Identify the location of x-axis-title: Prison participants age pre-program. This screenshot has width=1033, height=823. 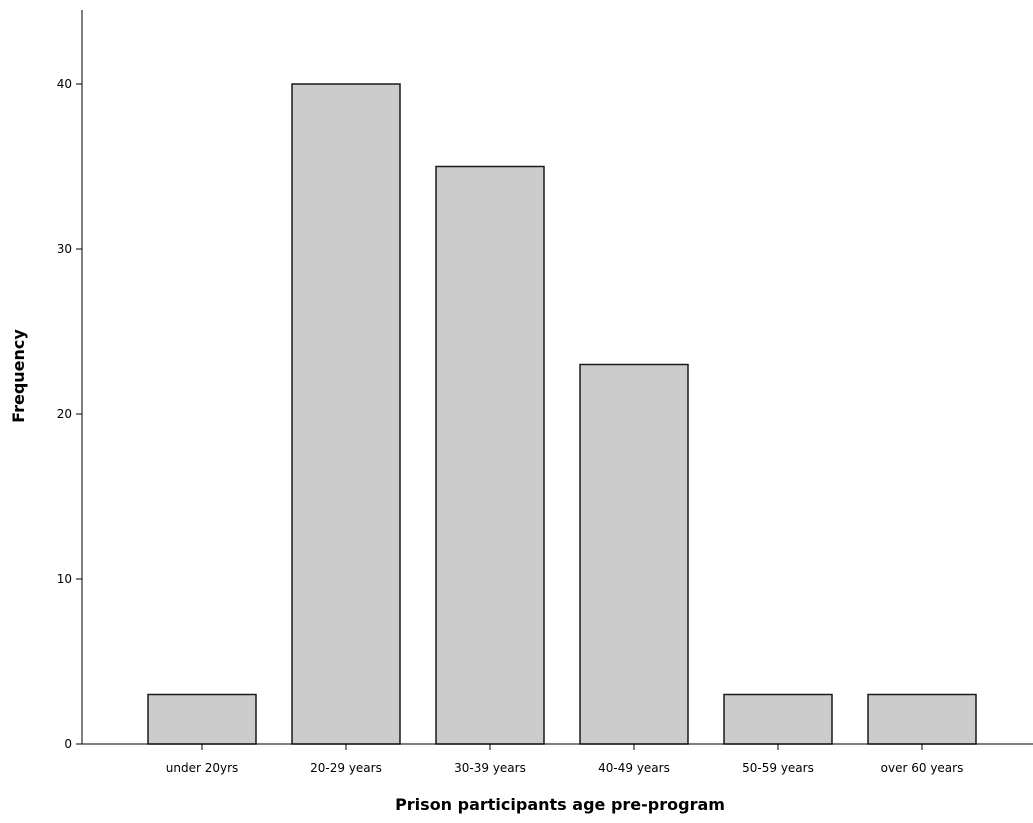
(560, 804).